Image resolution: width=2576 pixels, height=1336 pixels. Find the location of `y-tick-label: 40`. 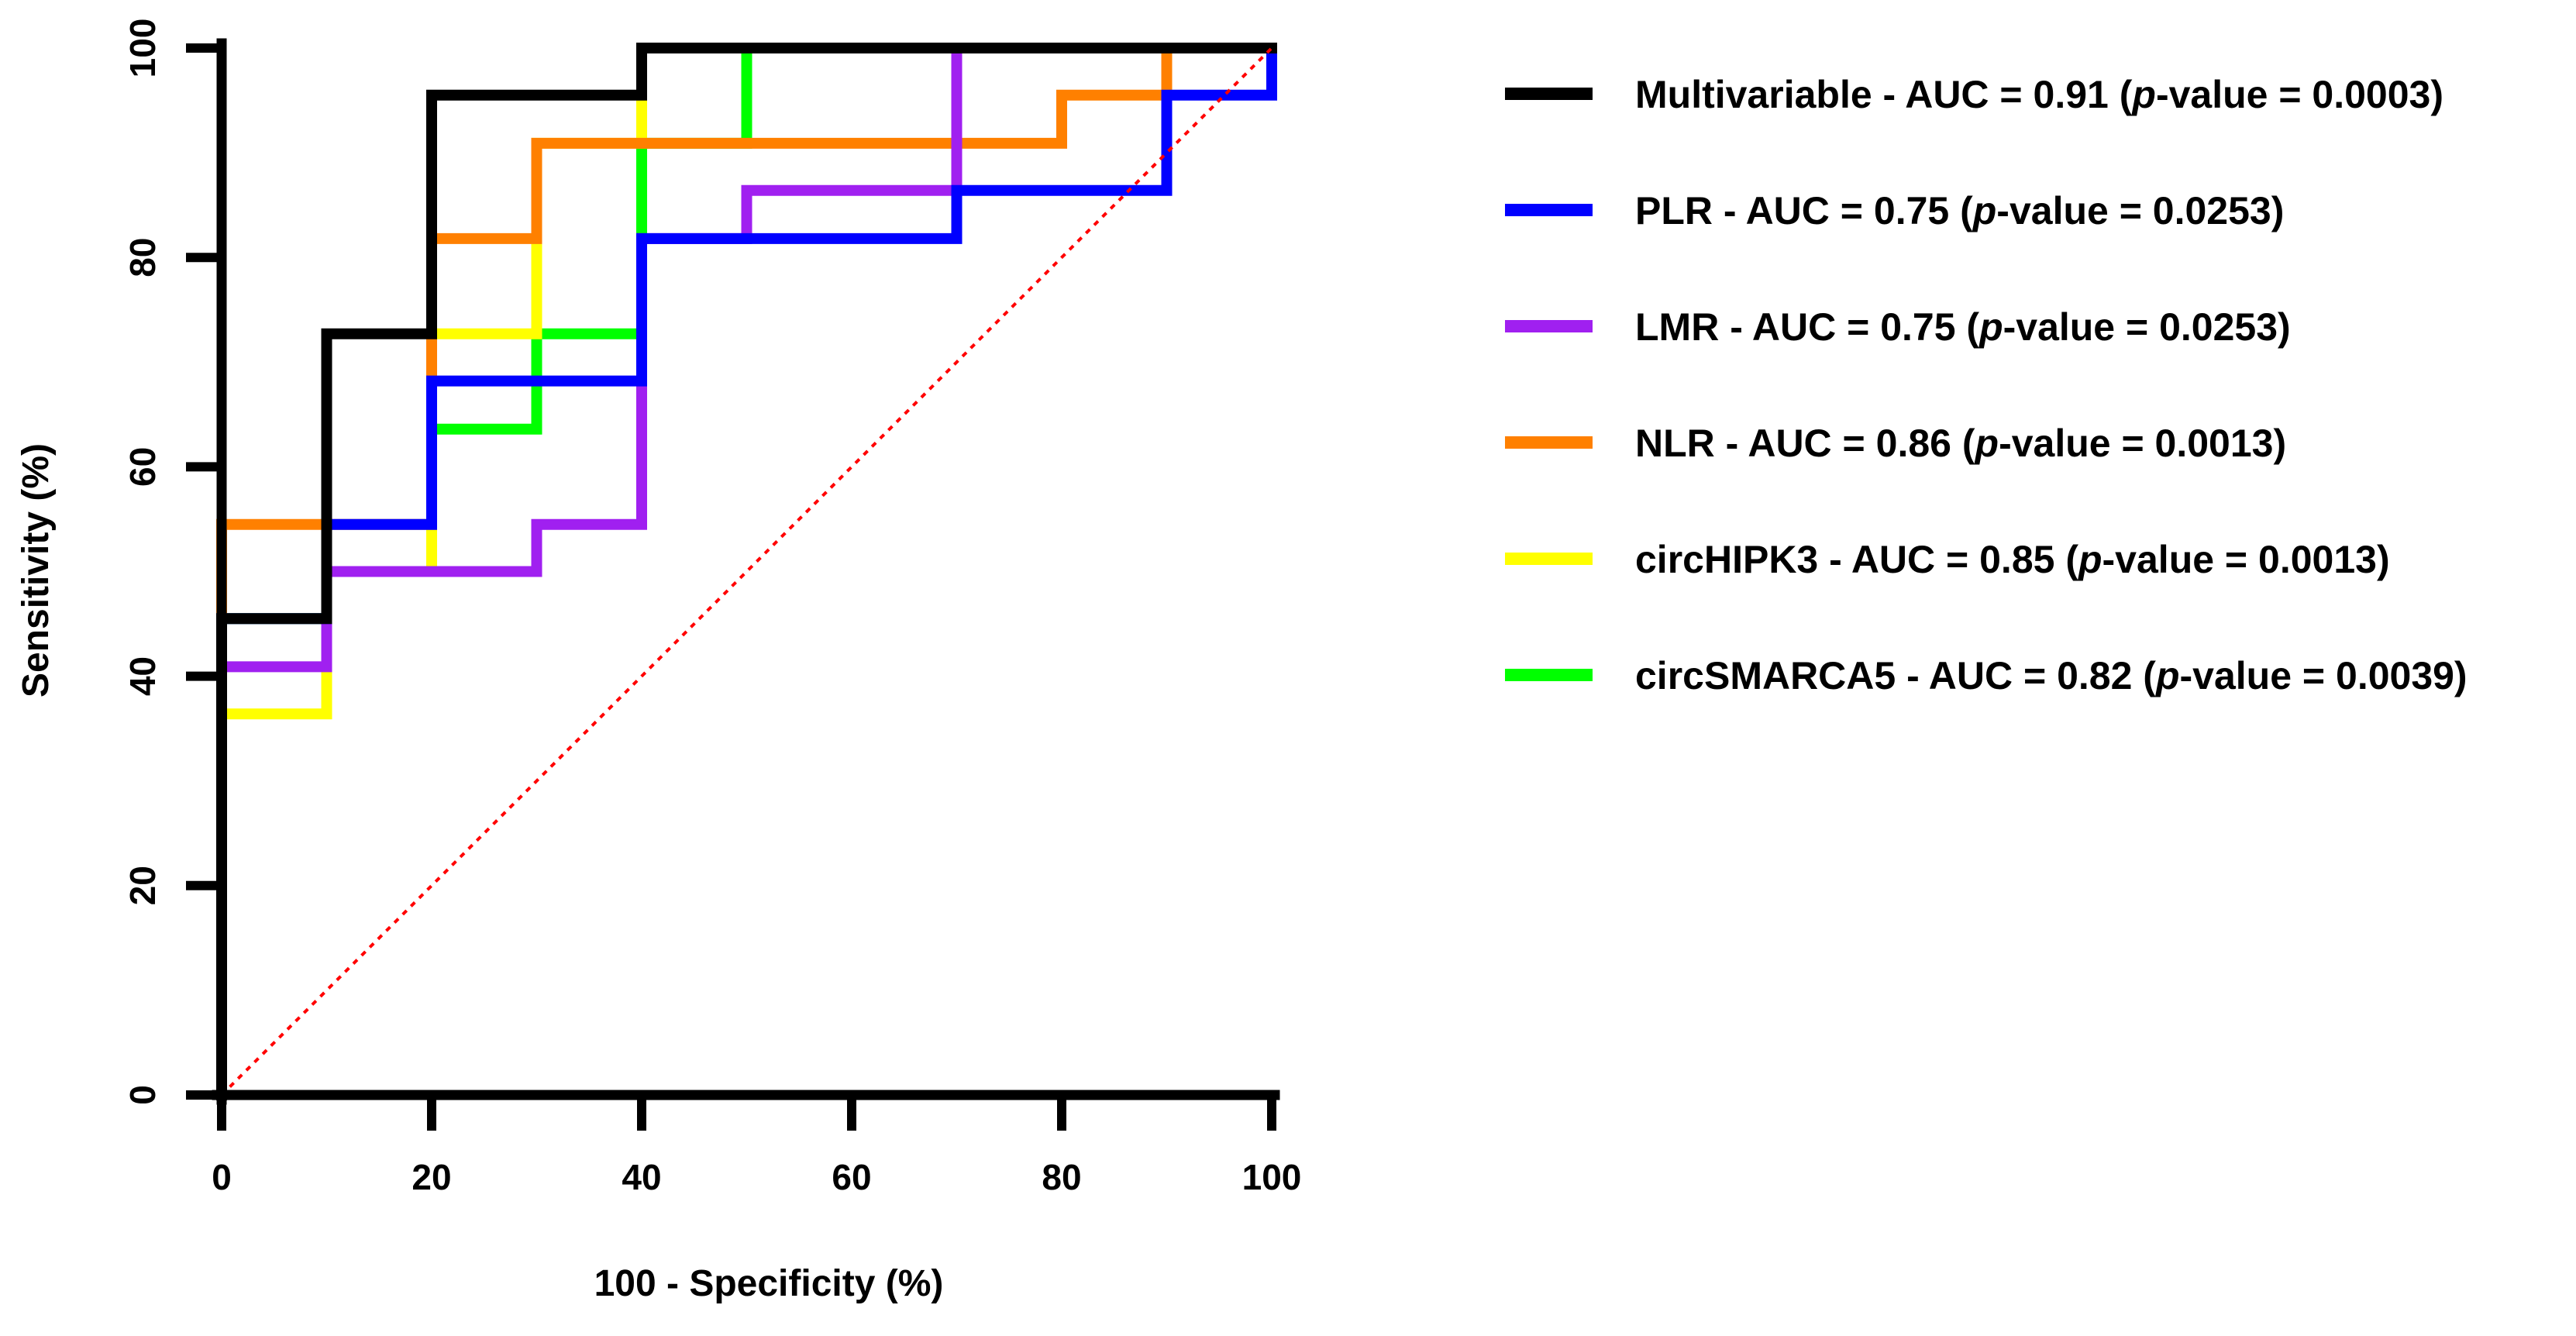

y-tick-label: 40 is located at coordinates (142, 676).